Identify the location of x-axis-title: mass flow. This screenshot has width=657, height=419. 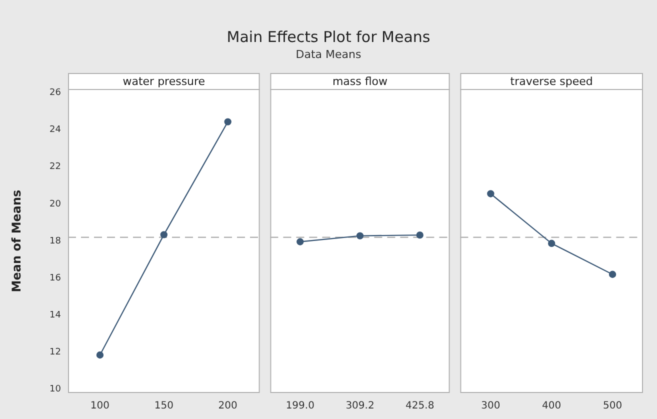
(360, 81).